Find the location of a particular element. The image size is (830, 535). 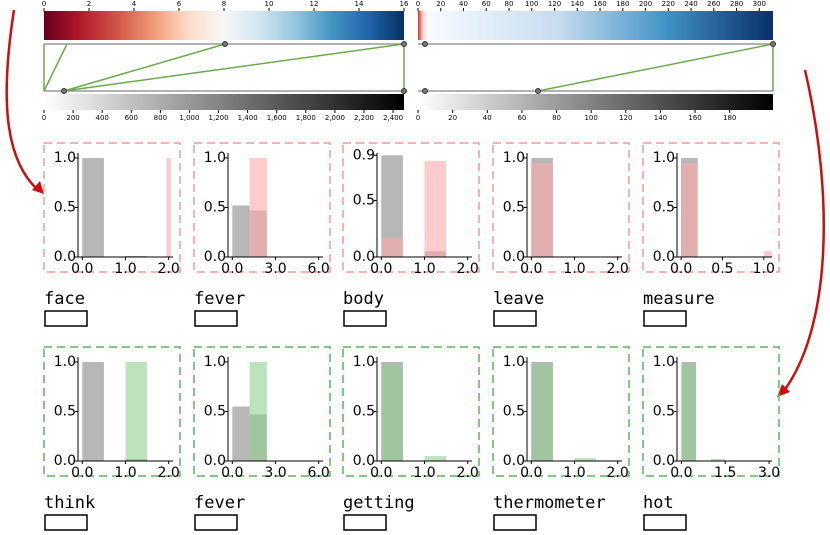

mapping-handles is located at coordinates (418, 67).